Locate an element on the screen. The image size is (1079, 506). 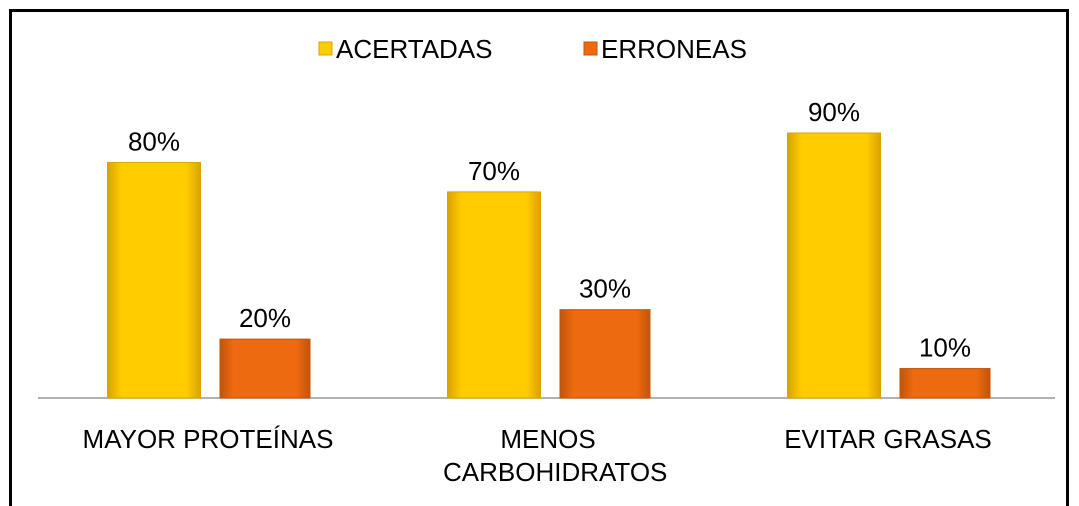
data-label: 80% is located at coordinates (154, 141).